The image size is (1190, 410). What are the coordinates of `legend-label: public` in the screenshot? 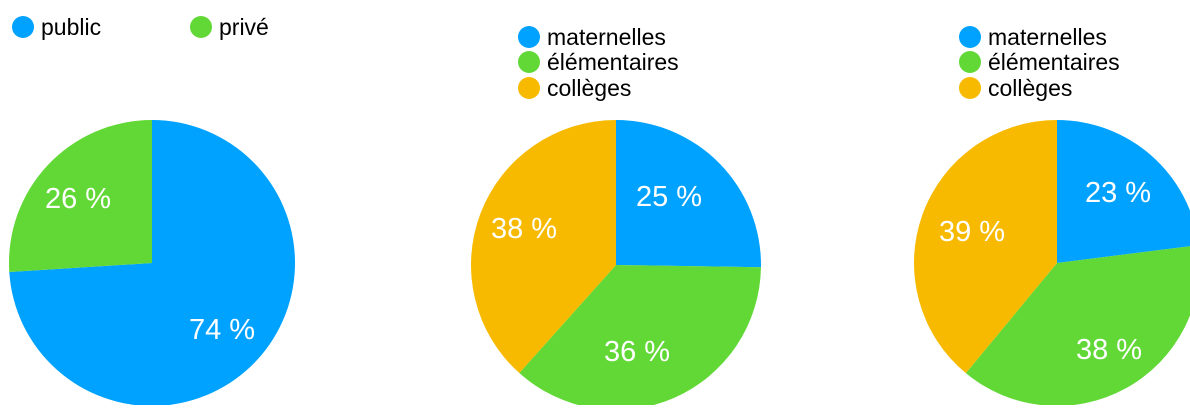 It's located at (71, 27).